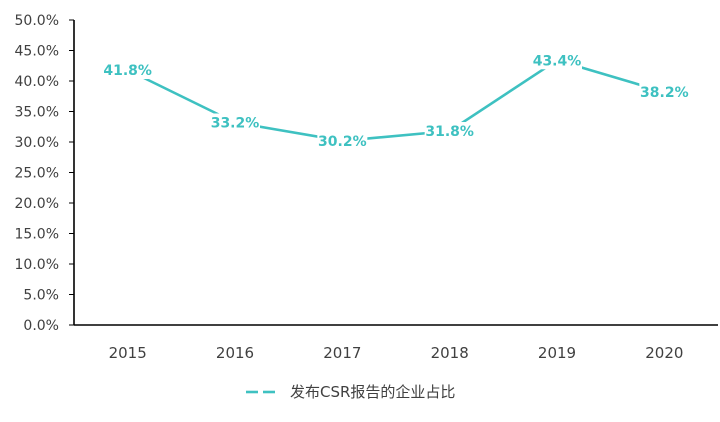  I want to click on x-tick-label: 2019, so click(557, 353).